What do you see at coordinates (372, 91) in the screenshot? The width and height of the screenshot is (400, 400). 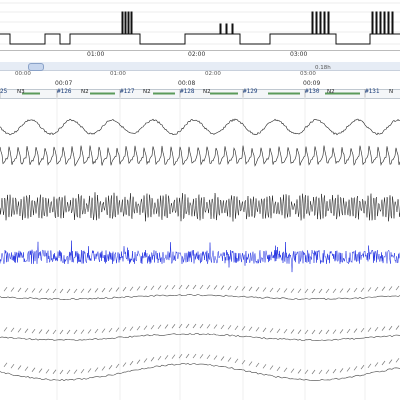 I see `epoch-number: #131` at bounding box center [372, 91].